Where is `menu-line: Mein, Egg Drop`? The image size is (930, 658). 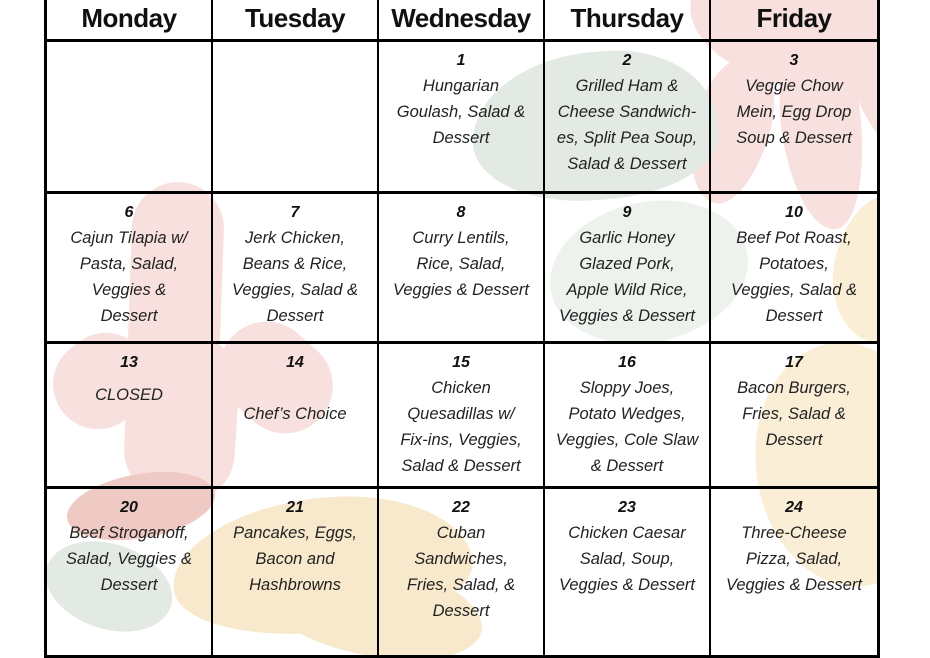 menu-line: Mein, Egg Drop is located at coordinates (794, 112).